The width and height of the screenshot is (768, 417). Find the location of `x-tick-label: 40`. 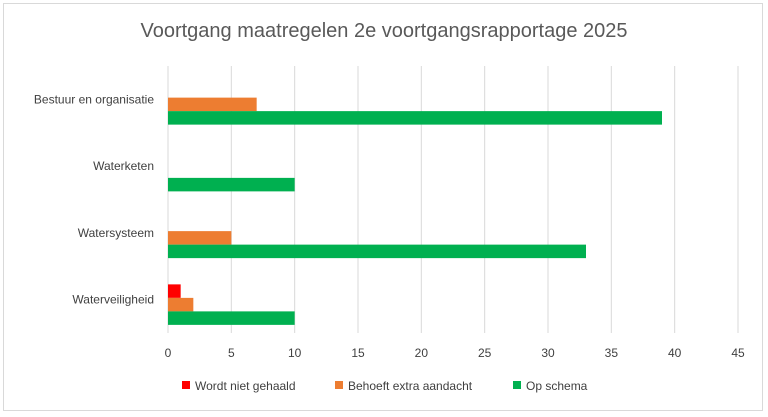

x-tick-label: 40 is located at coordinates (675, 353).